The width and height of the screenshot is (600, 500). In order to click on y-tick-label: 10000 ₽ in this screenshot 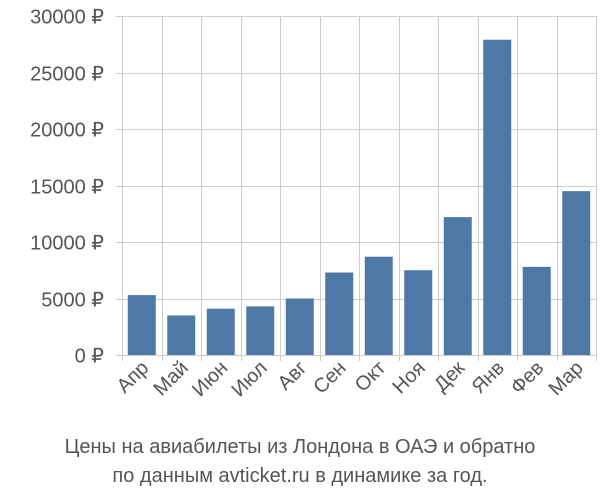, I will do `click(67, 244)`.